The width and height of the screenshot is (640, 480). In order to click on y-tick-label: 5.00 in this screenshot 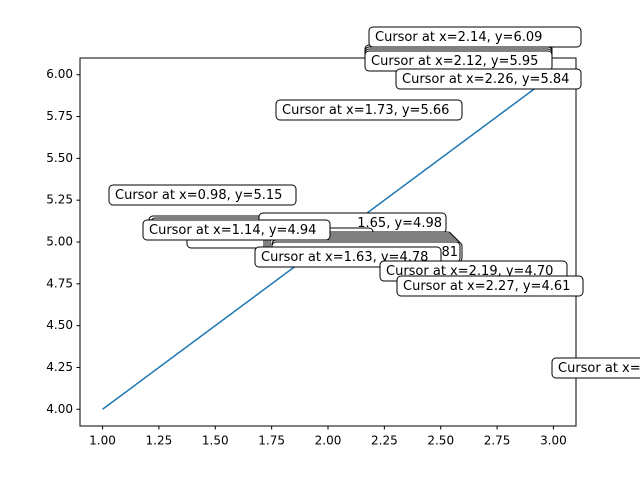, I will do `click(59, 242)`.